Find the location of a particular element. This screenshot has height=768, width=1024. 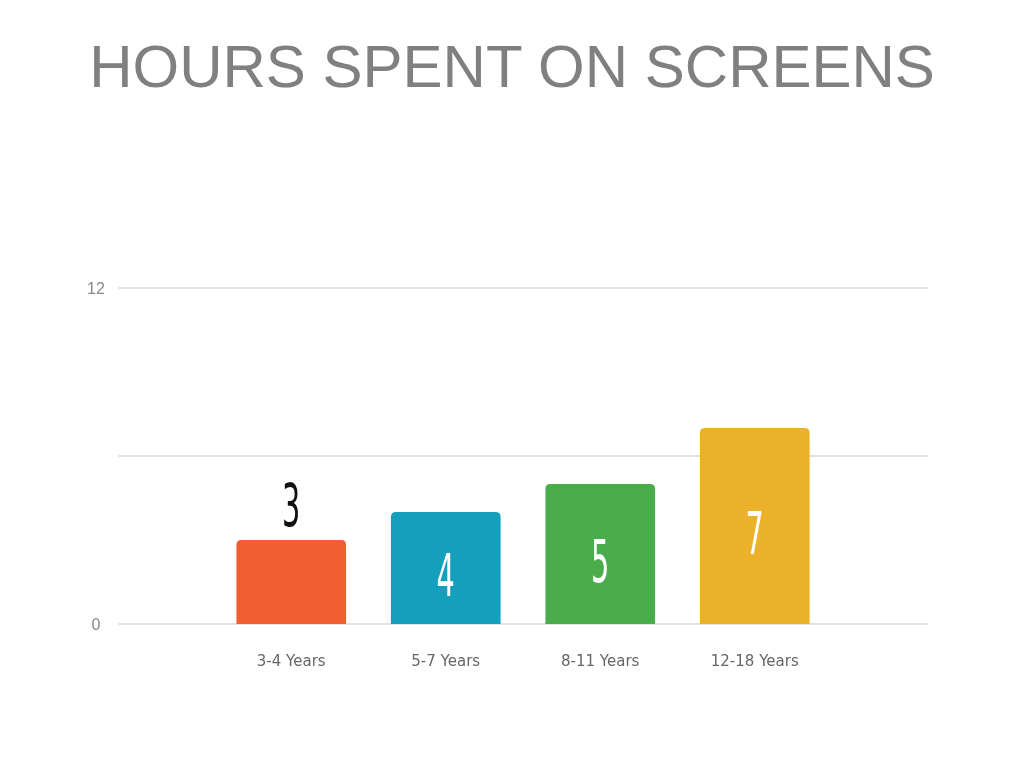

x-tick-label: 12-18 Years is located at coordinates (754, 661).